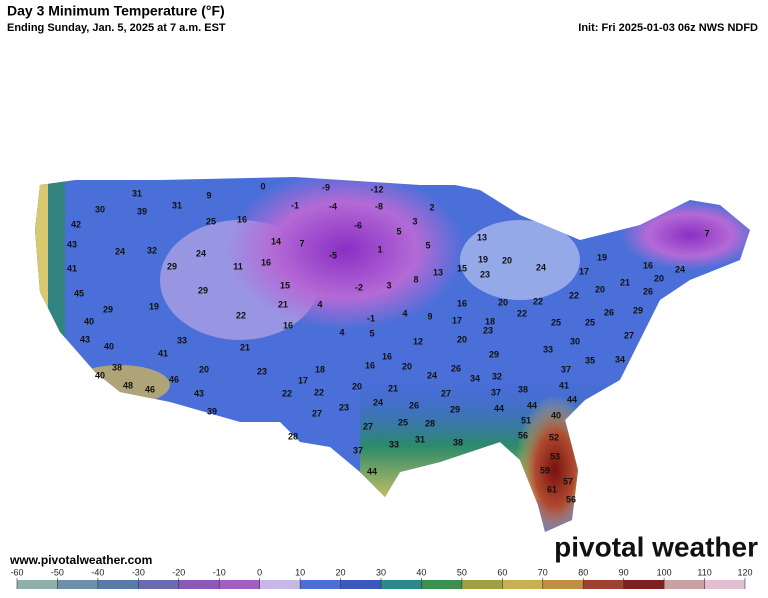  What do you see at coordinates (72, 244) in the screenshot?
I see `temperature-label: 43` at bounding box center [72, 244].